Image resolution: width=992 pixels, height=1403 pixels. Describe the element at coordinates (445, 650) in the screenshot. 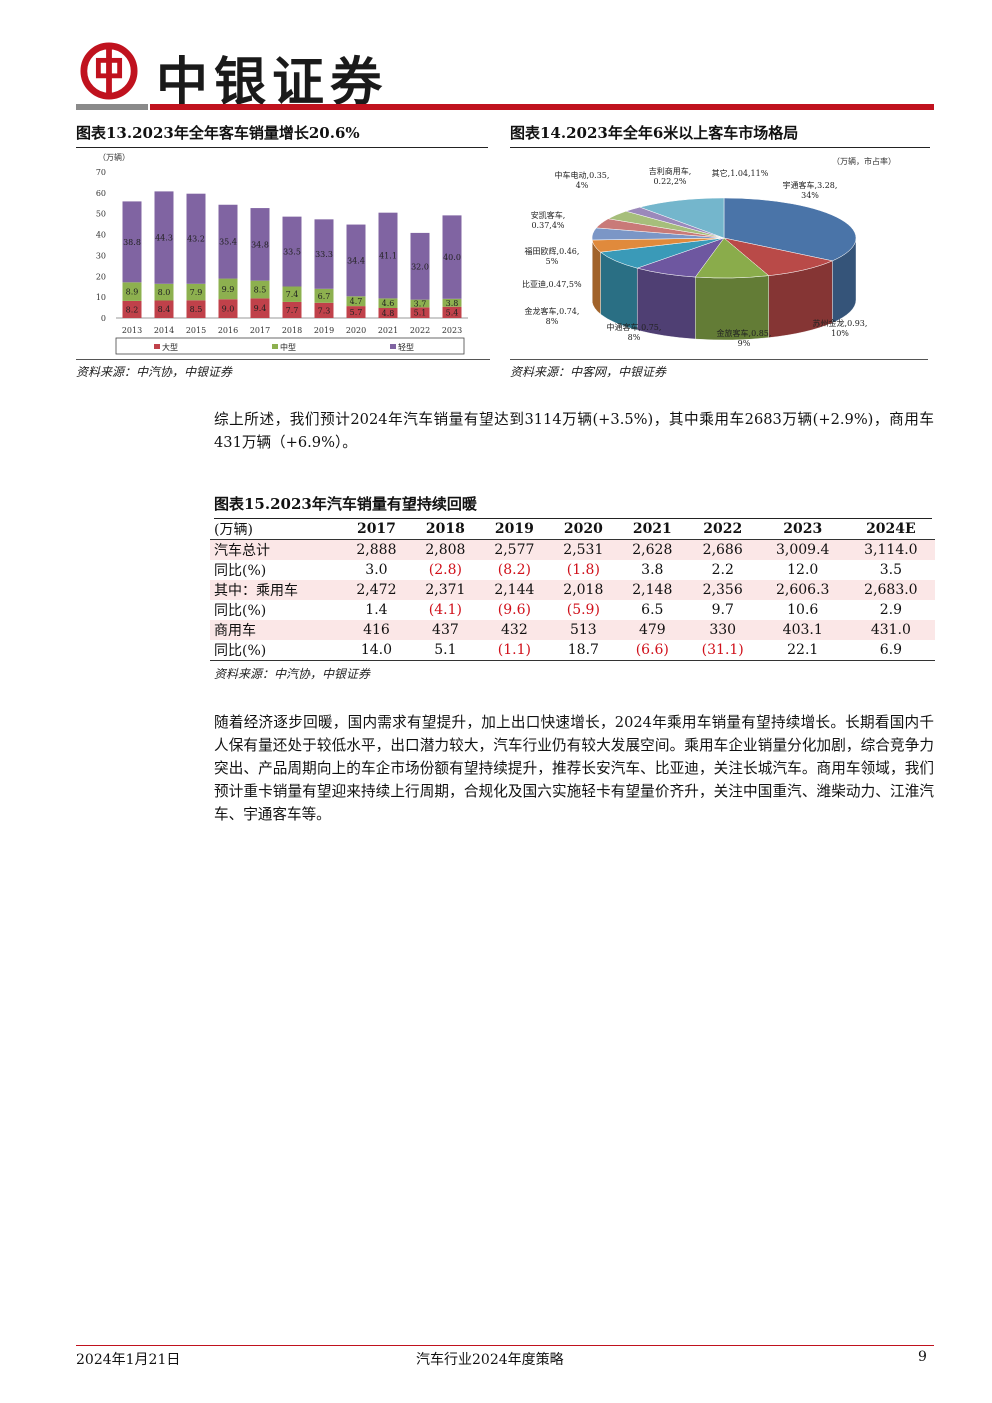

I see `table-cell: 5.1` at that location.